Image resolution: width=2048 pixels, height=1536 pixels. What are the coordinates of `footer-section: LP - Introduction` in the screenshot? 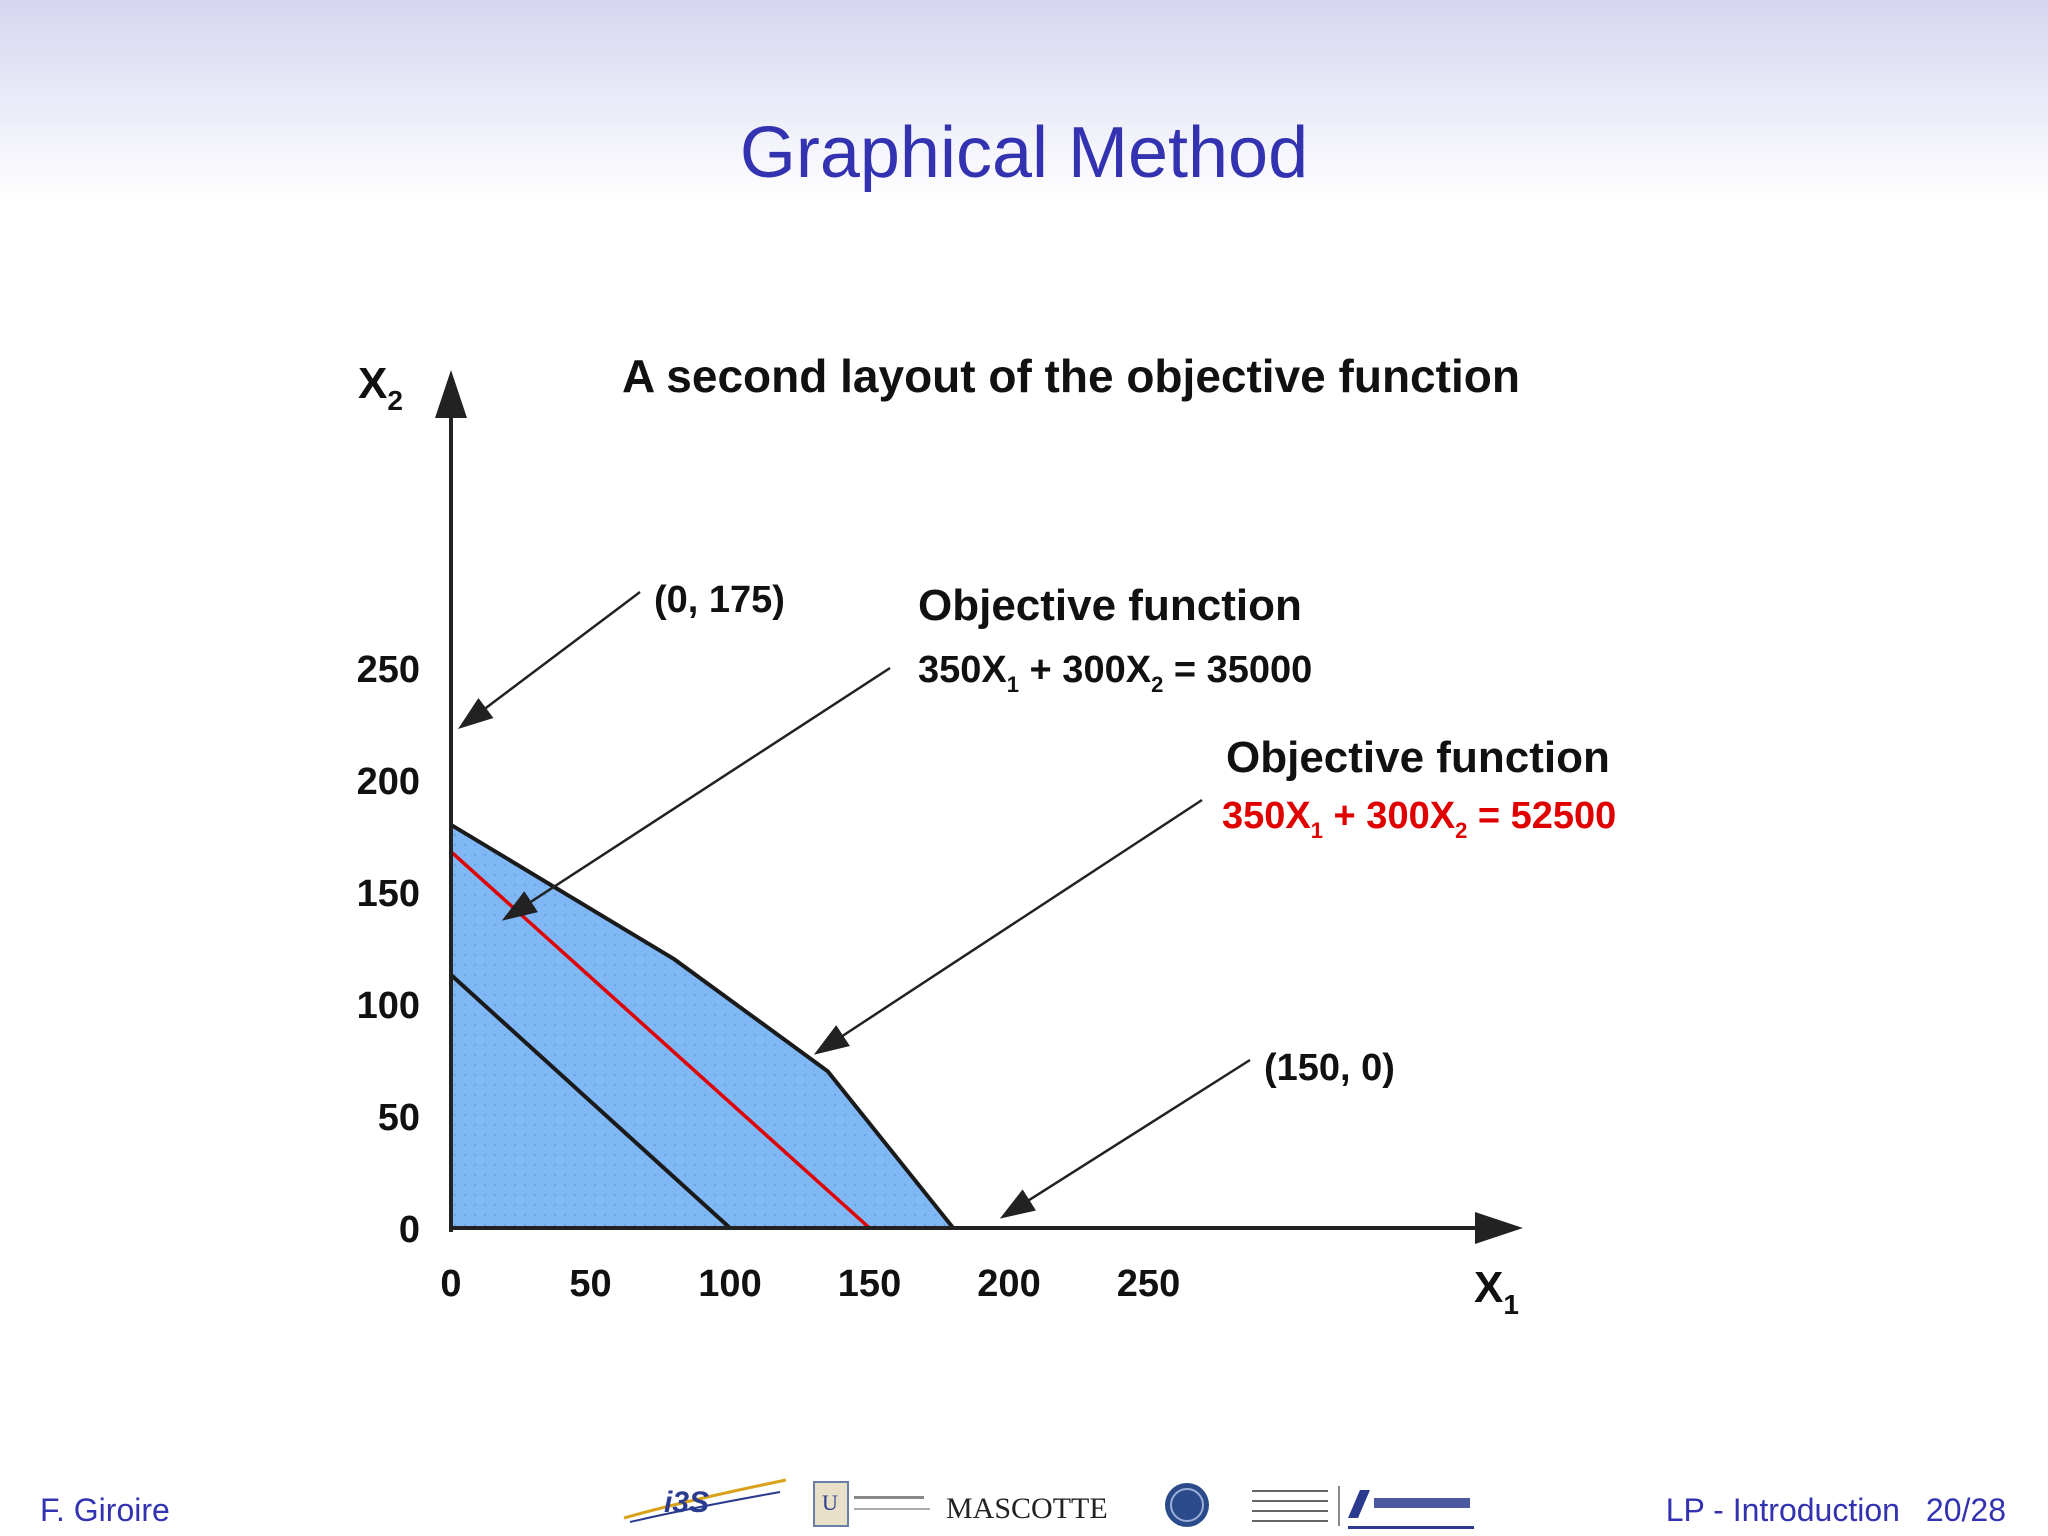 It's located at (1782, 1510).